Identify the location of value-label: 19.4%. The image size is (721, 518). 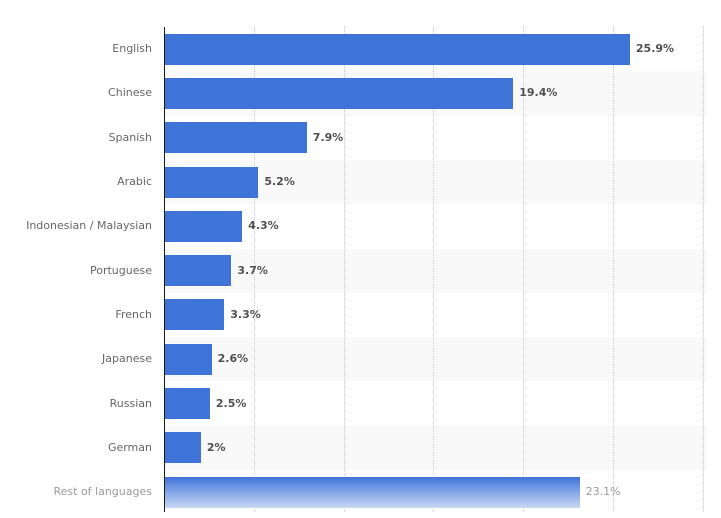
(538, 93).